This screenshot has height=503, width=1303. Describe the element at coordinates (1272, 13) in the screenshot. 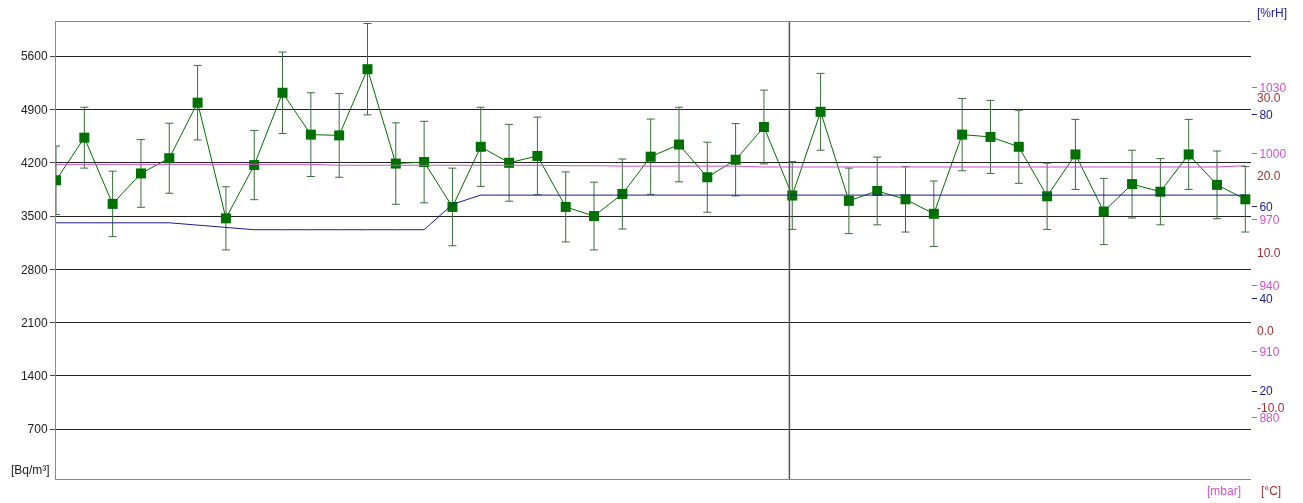

I see `y2-axis-title: [%rH]` at that location.